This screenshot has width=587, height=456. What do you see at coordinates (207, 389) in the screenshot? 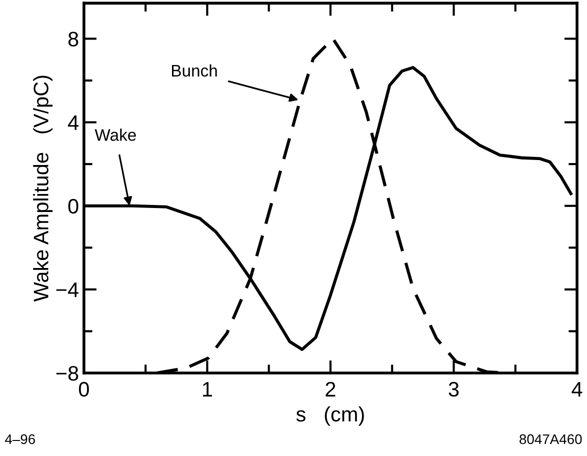
I see `x-tick-label: 1` at bounding box center [207, 389].